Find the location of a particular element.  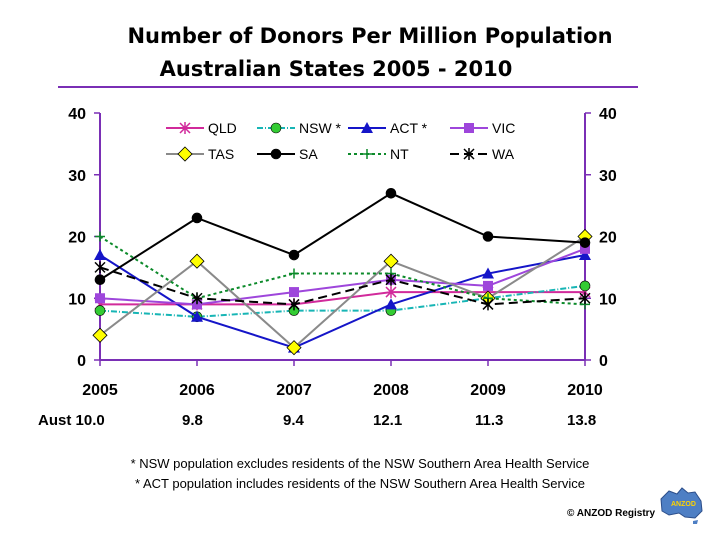

x-tick-label: 2010 is located at coordinates (585, 390).